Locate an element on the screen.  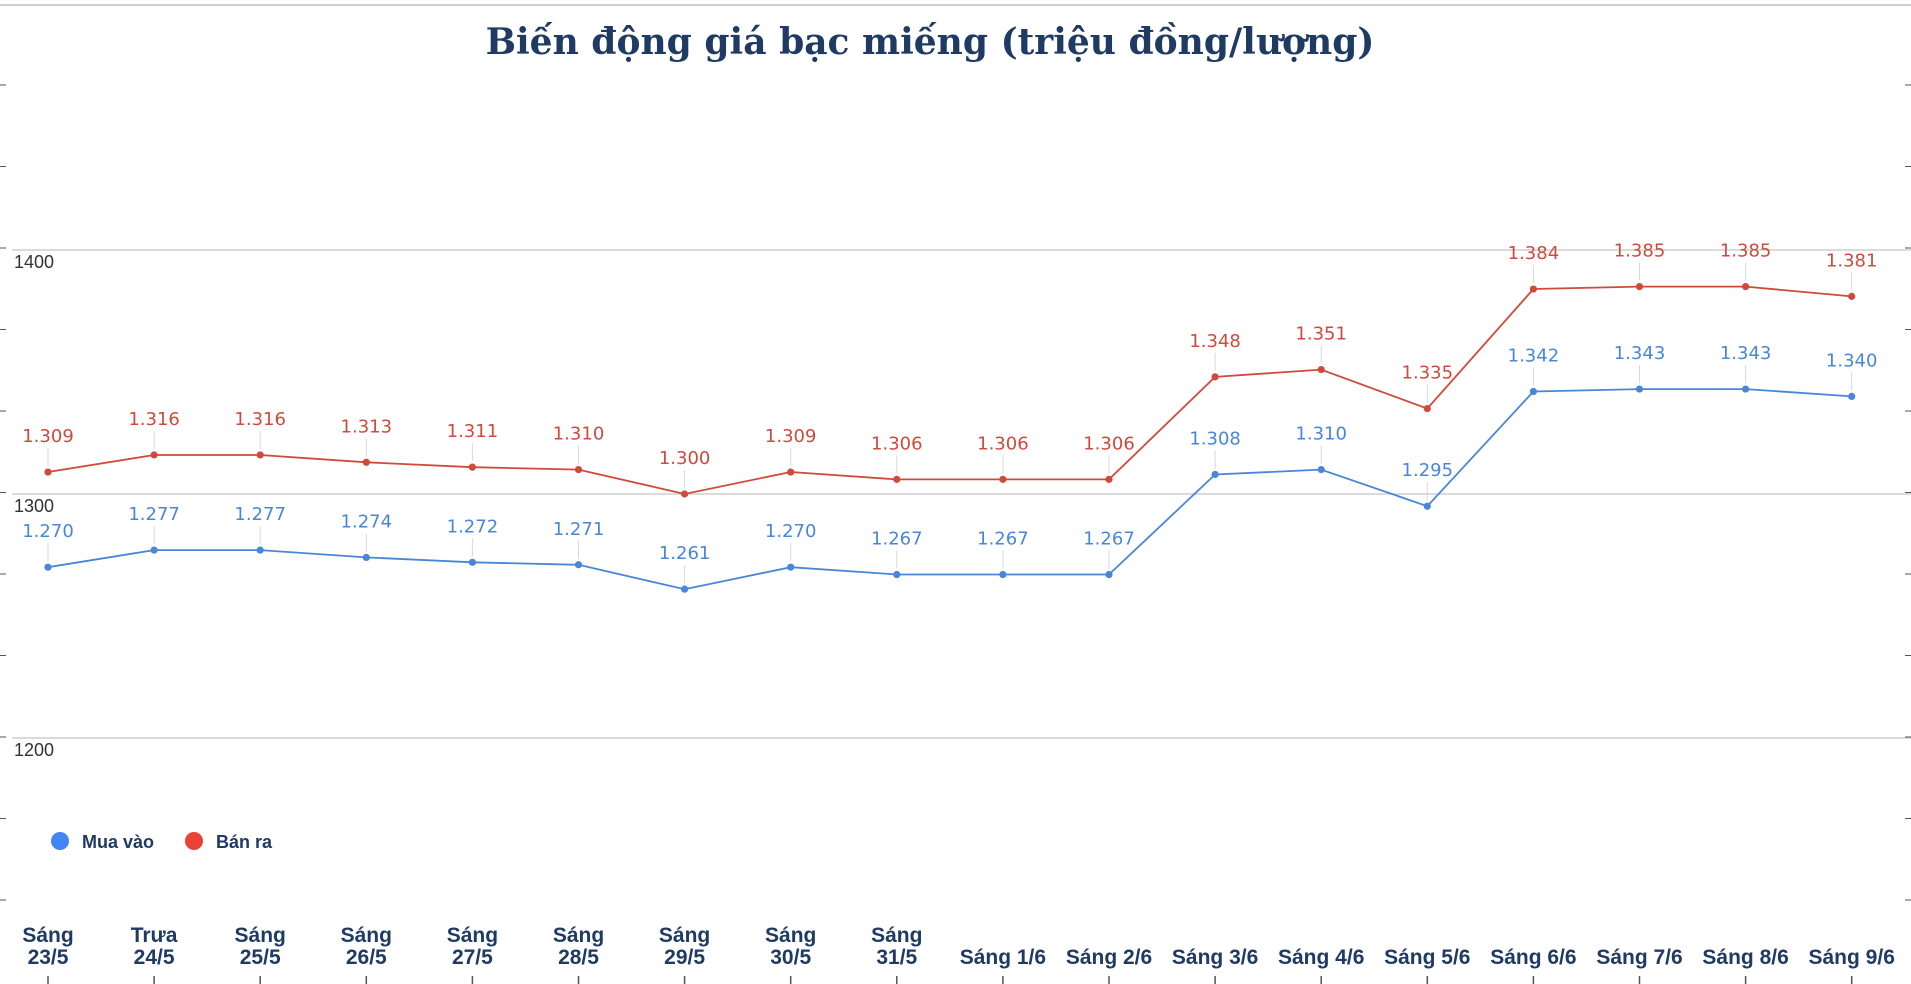
y-tick-label: 1300 is located at coordinates (34, 506).